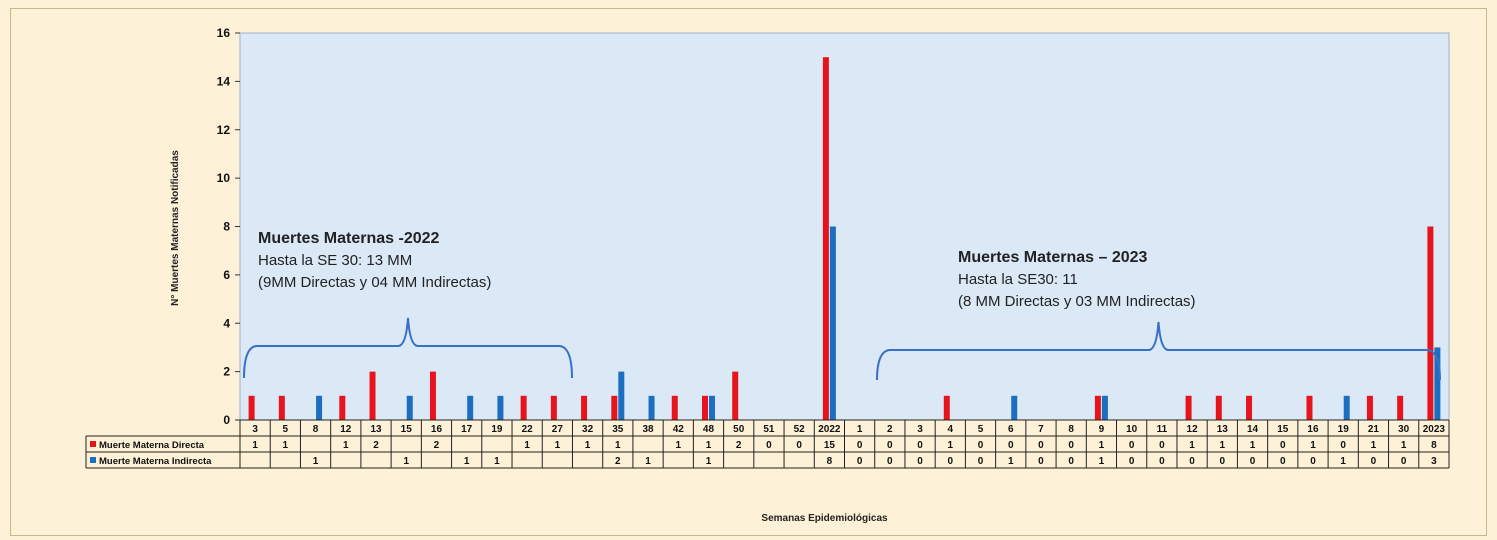  Describe the element at coordinates (1434, 461) in the screenshot. I see `data-label: 3` at that location.